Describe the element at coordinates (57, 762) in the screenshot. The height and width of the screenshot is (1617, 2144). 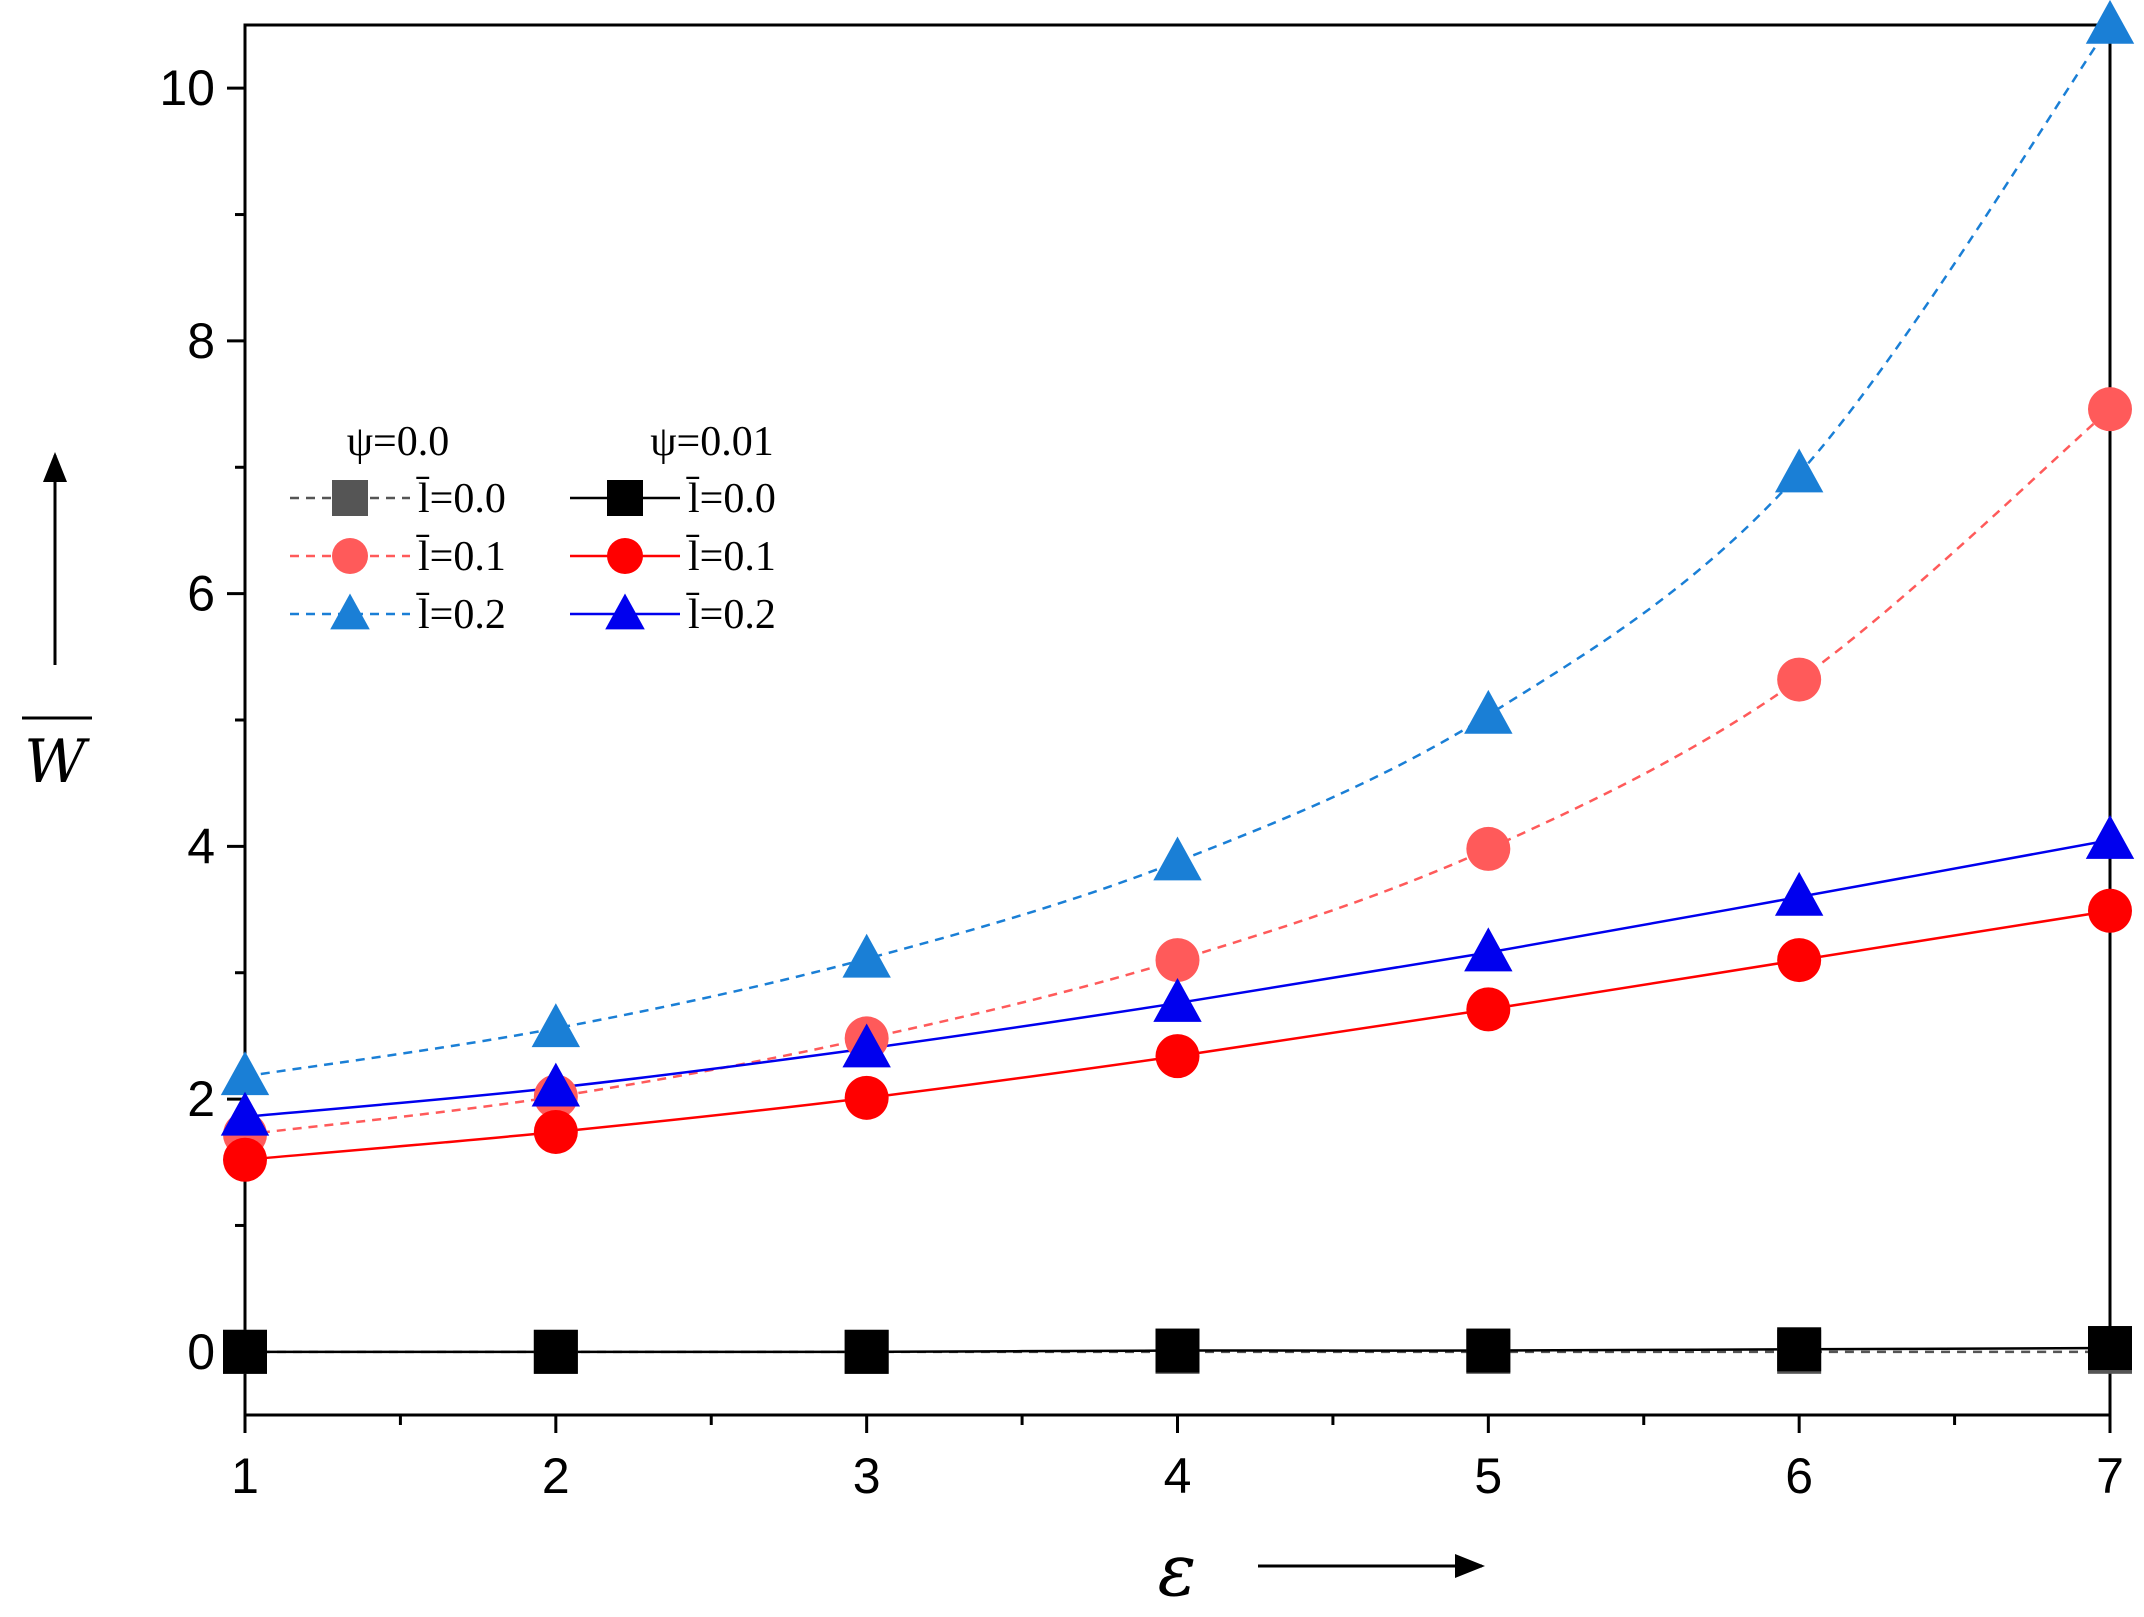
I see `y-axis-title: W` at that location.